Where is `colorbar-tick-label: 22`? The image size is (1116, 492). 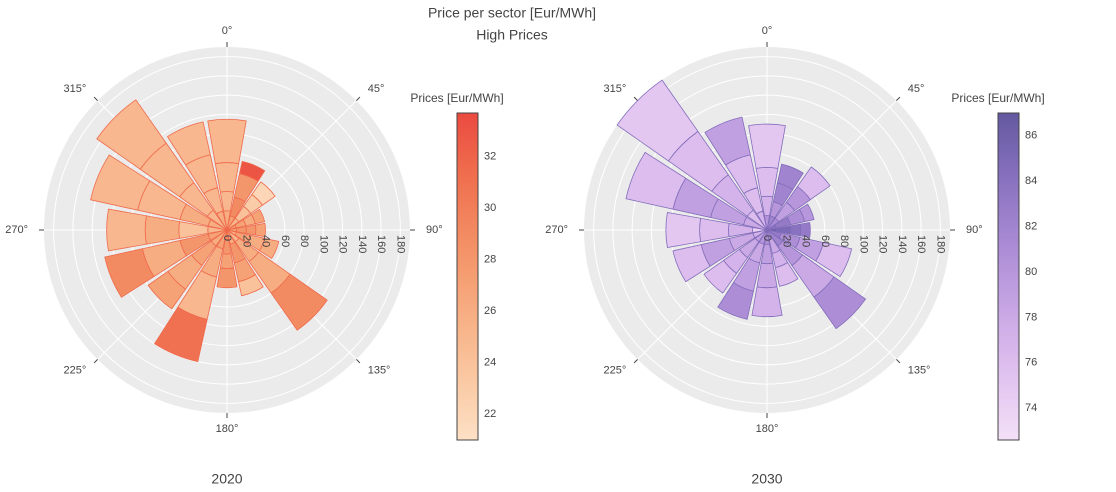
colorbar-tick-label: 22 is located at coordinates (490, 414).